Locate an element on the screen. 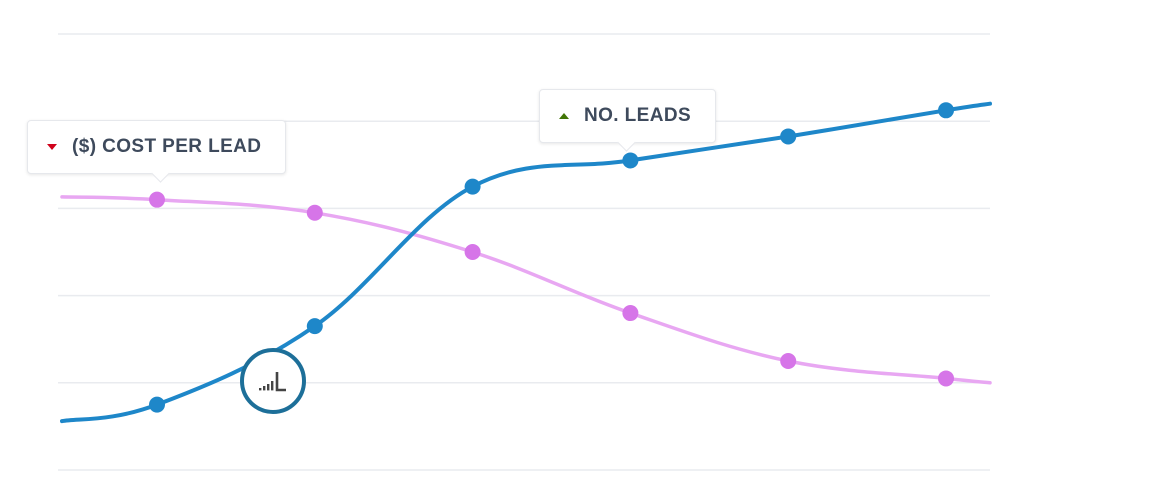 The image size is (1168, 504). callout-no-leads: NO. LEADS is located at coordinates (628, 116).